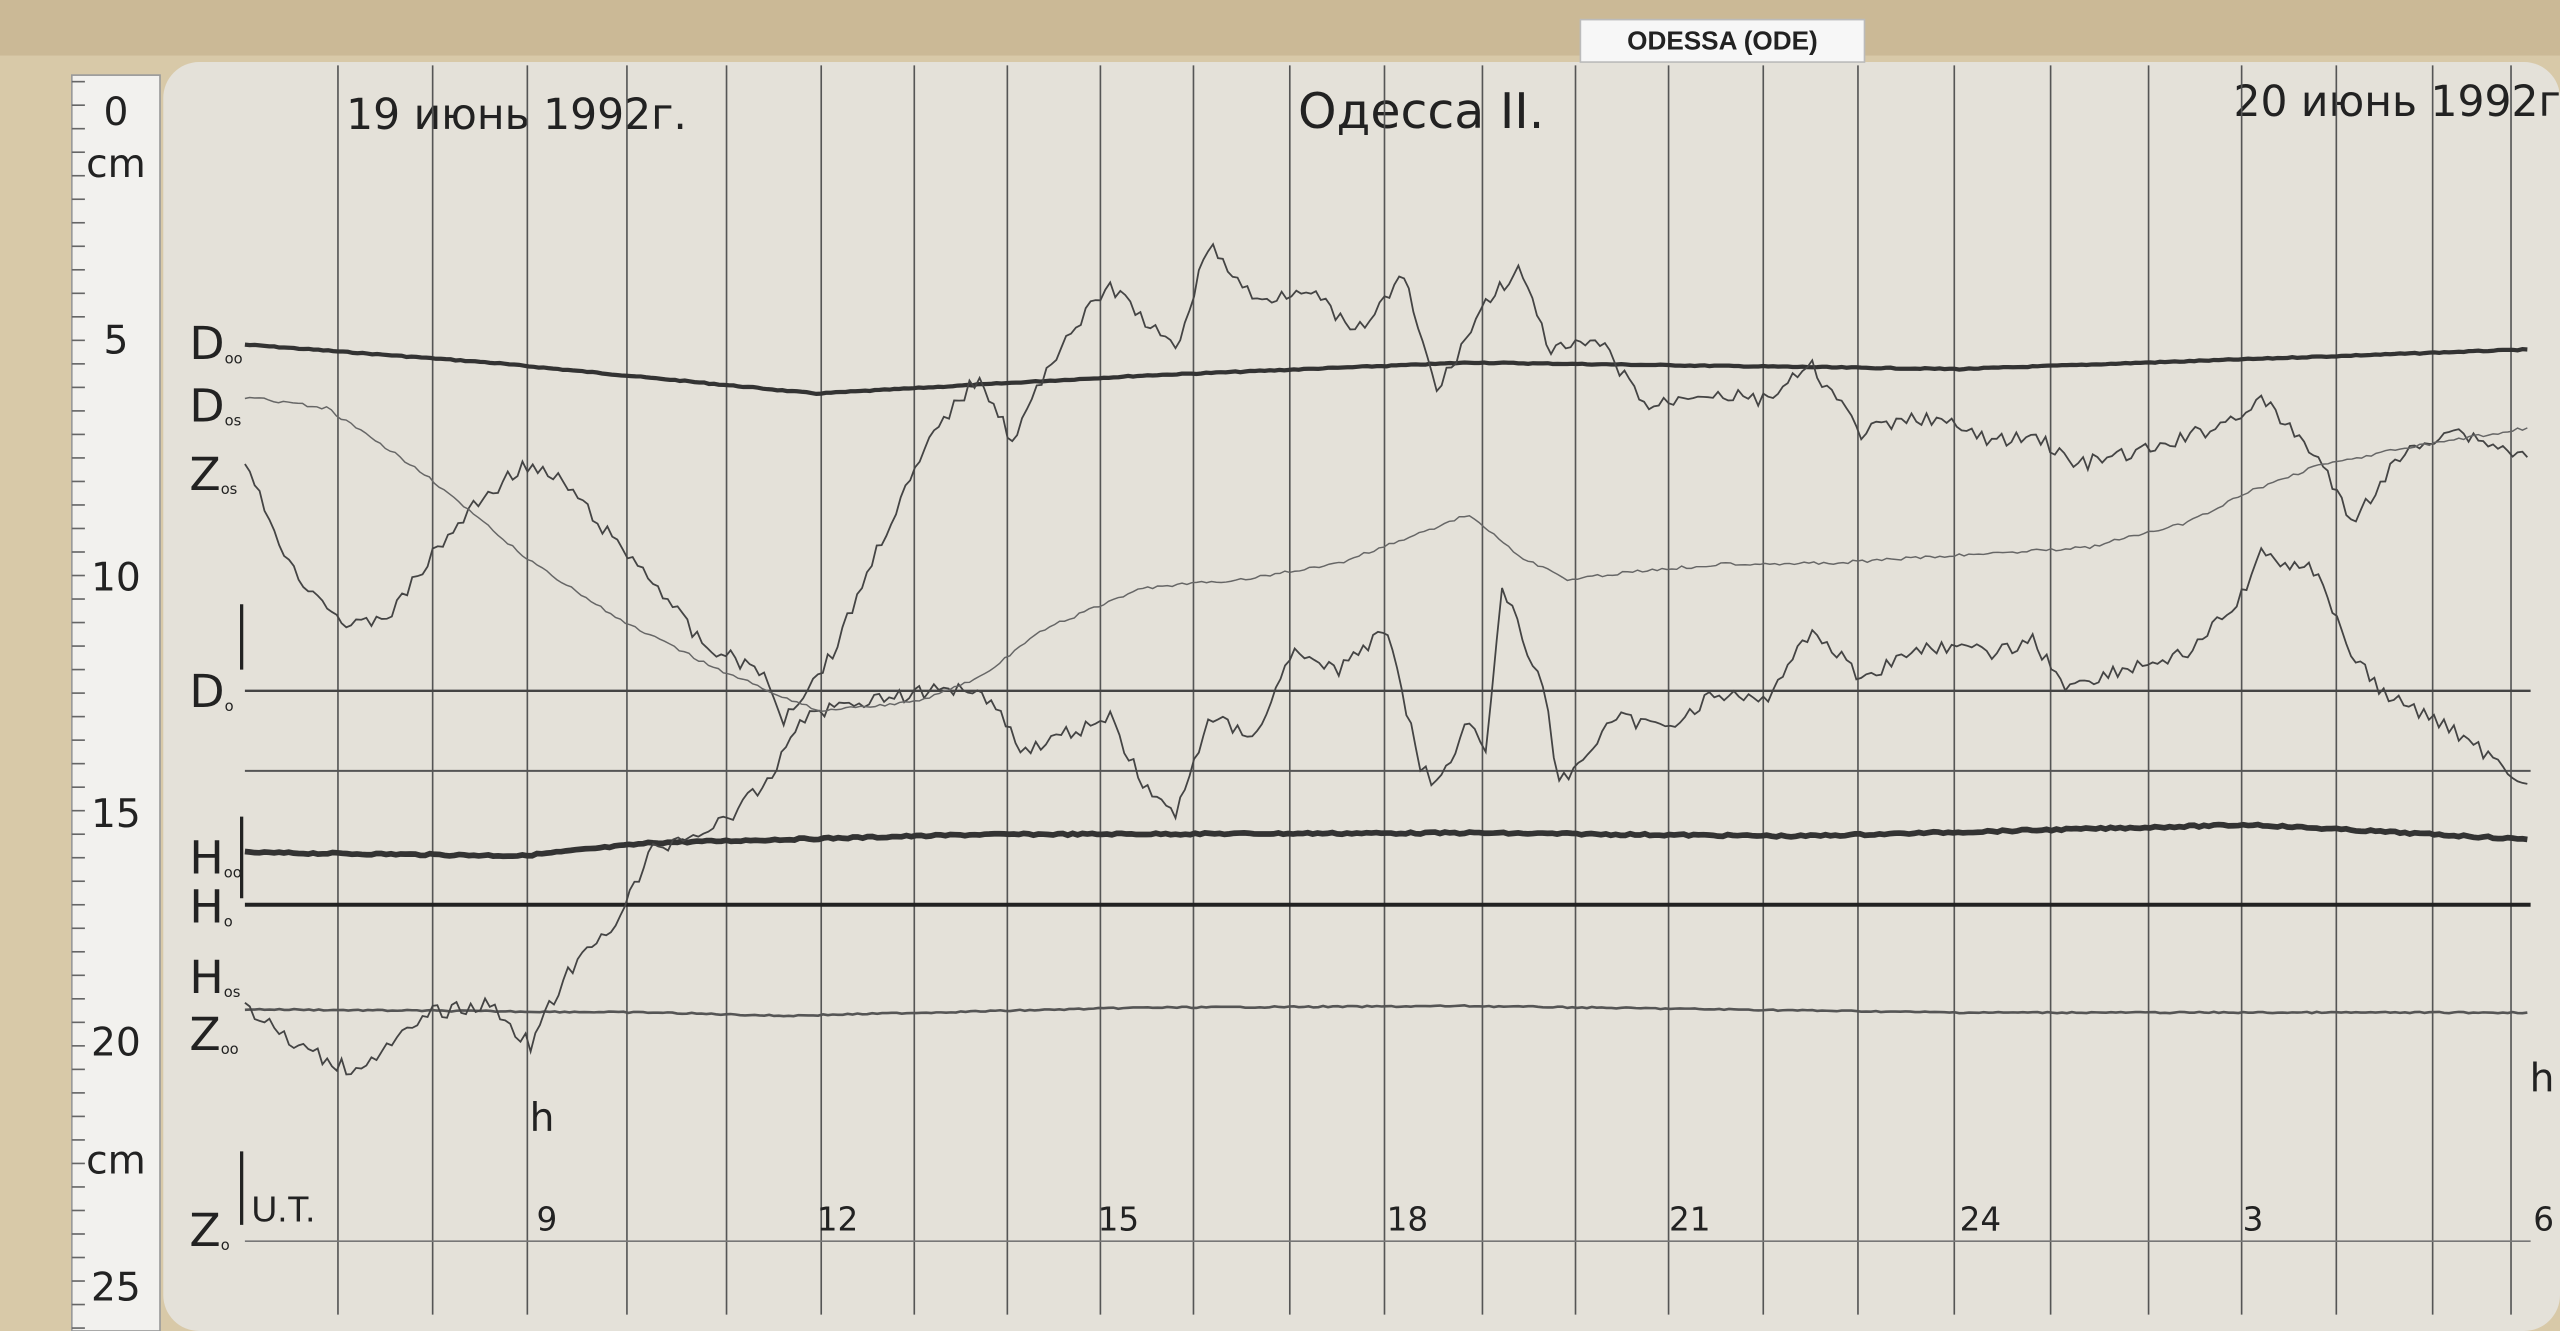 This screenshot has width=2560, height=1331. I want to click on trace-label: Dos, so click(215, 405).